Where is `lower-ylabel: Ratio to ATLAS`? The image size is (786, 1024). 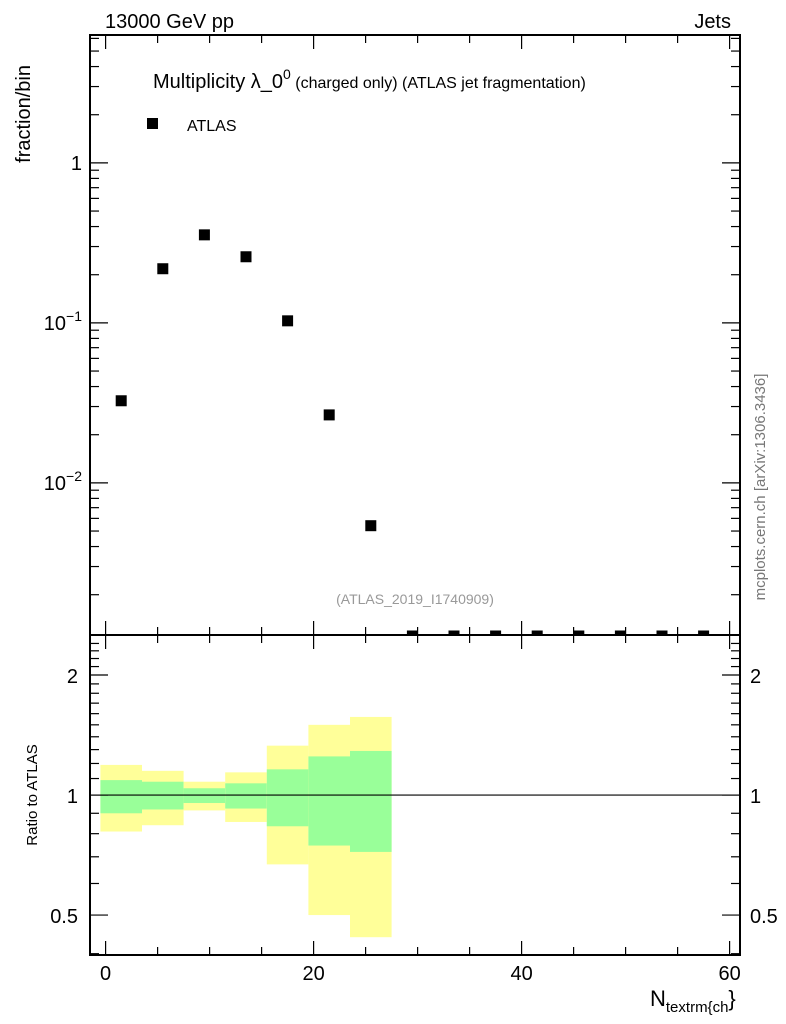
lower-ylabel: Ratio to ATLAS is located at coordinates (32, 794).